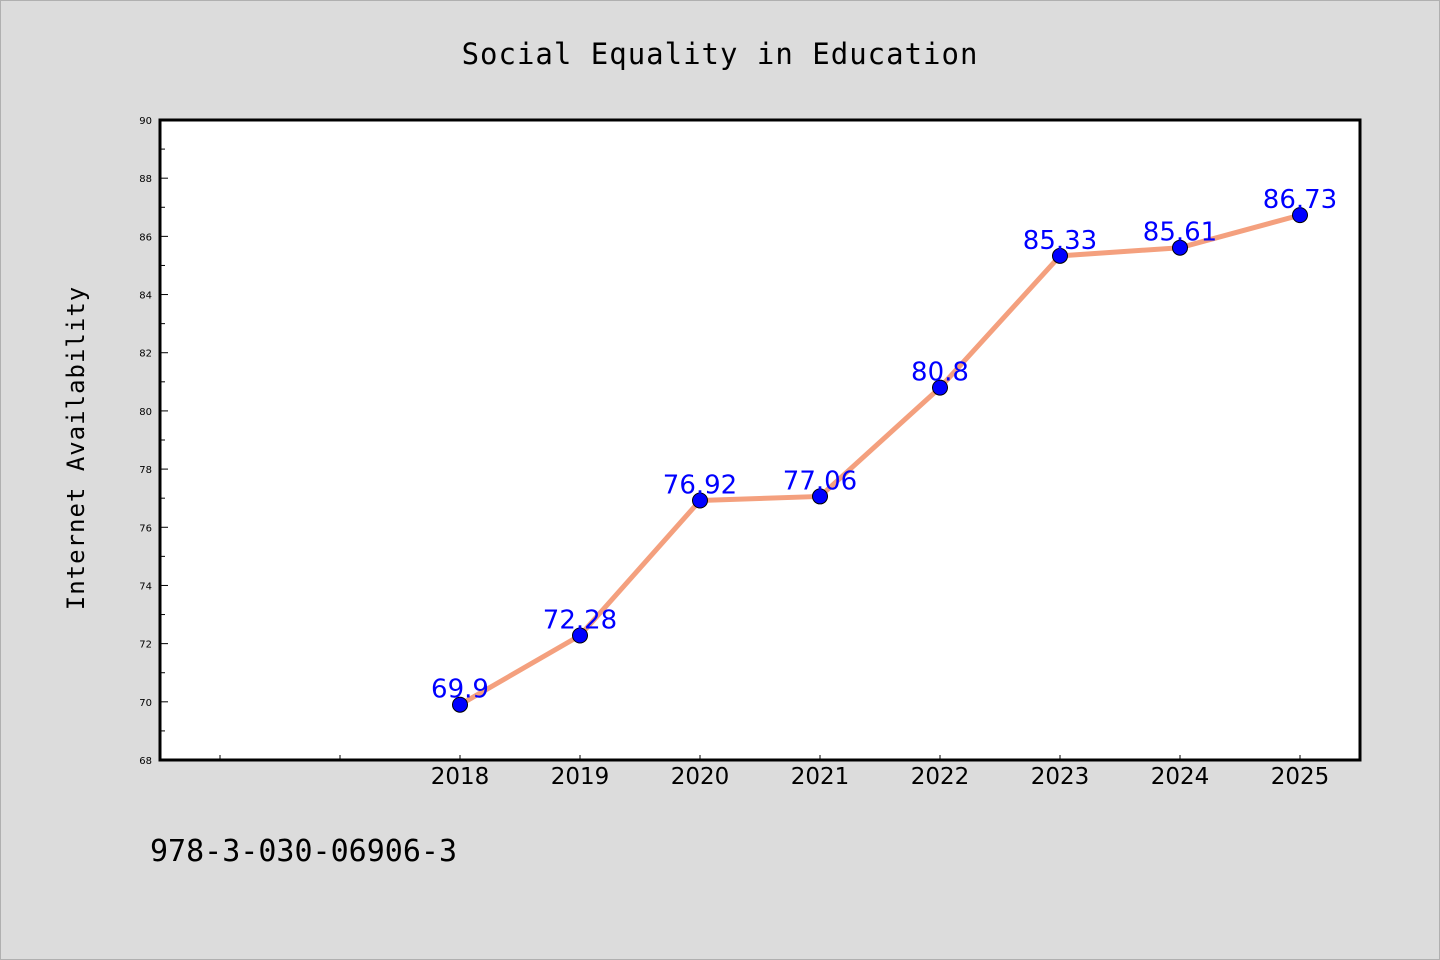 The image size is (1440, 960). Describe the element at coordinates (145, 470) in the screenshot. I see `y-tick-label: 78` at that location.